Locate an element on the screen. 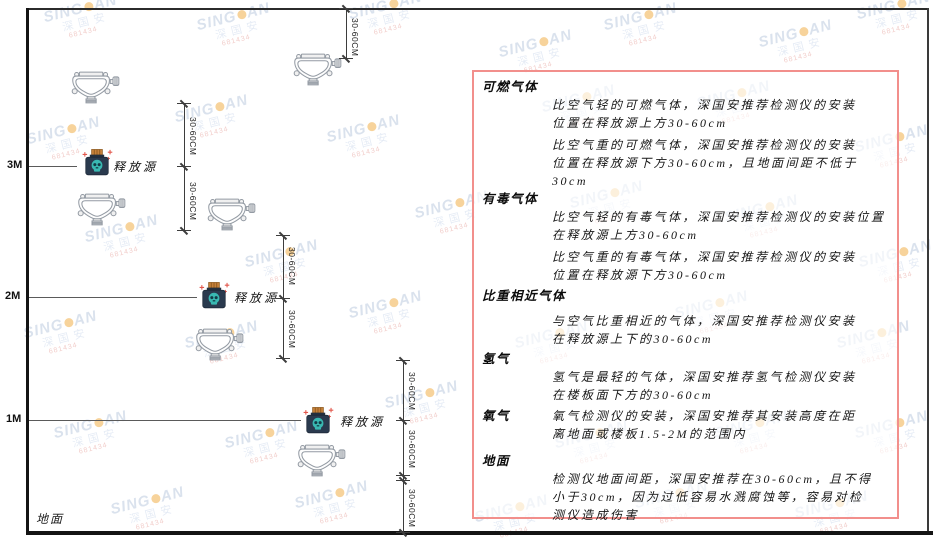 This screenshot has width=938, height=541. section-heading: 氢气 is located at coordinates (496, 359).